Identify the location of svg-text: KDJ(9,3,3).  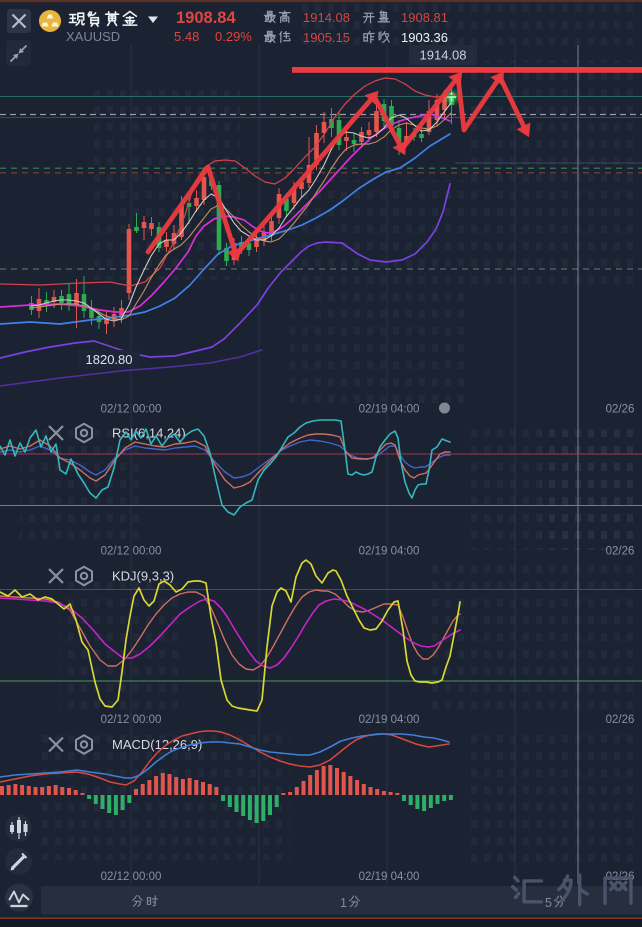
(143, 576).